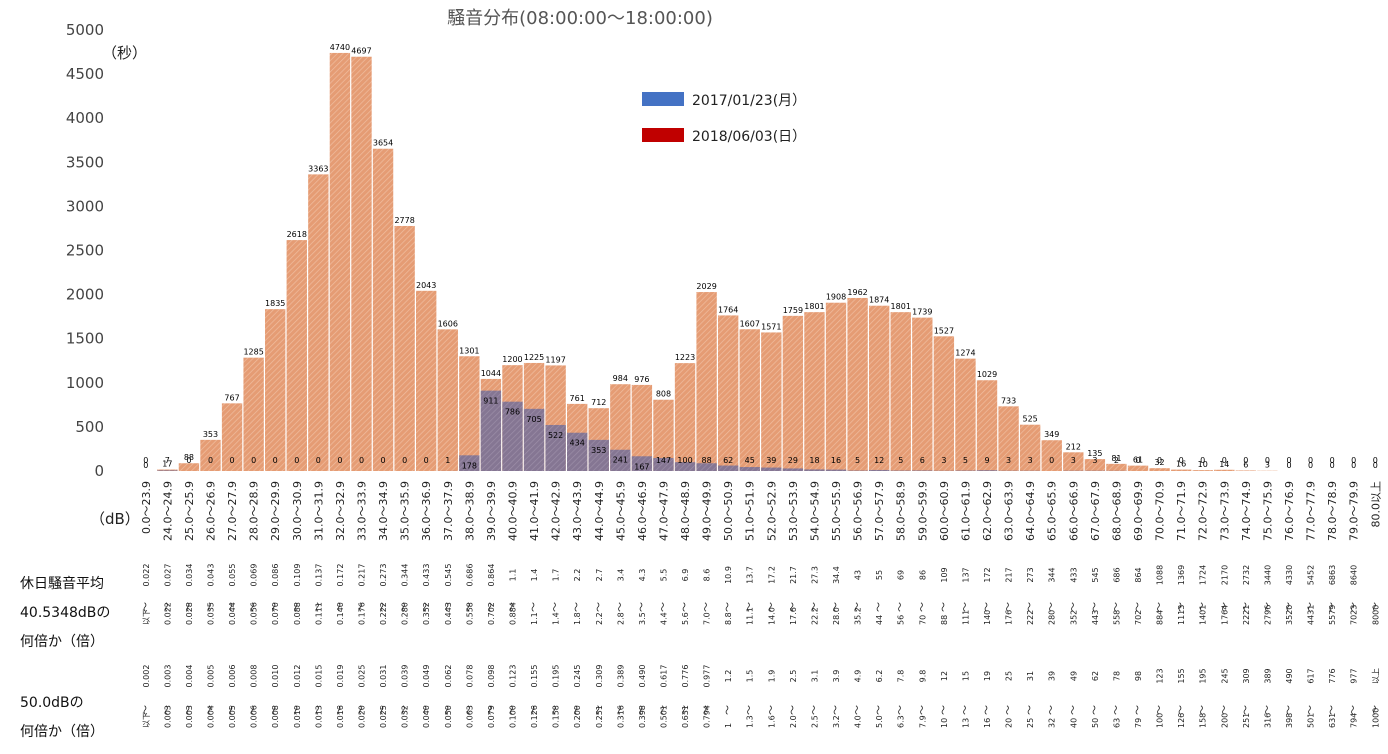  I want to click on ratio-lower-value: 1.6, so click(771, 721).